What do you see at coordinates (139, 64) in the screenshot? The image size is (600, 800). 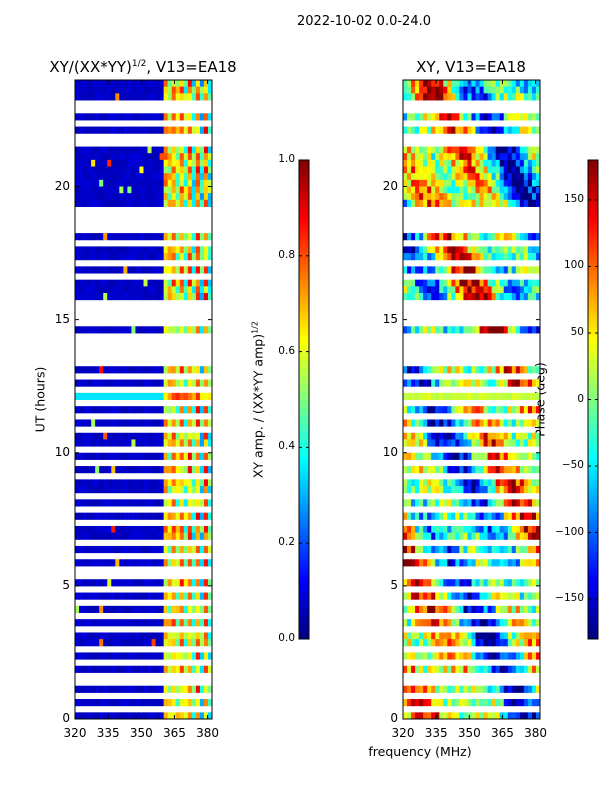 I see `panel1-title-sup: 1/2` at bounding box center [139, 64].